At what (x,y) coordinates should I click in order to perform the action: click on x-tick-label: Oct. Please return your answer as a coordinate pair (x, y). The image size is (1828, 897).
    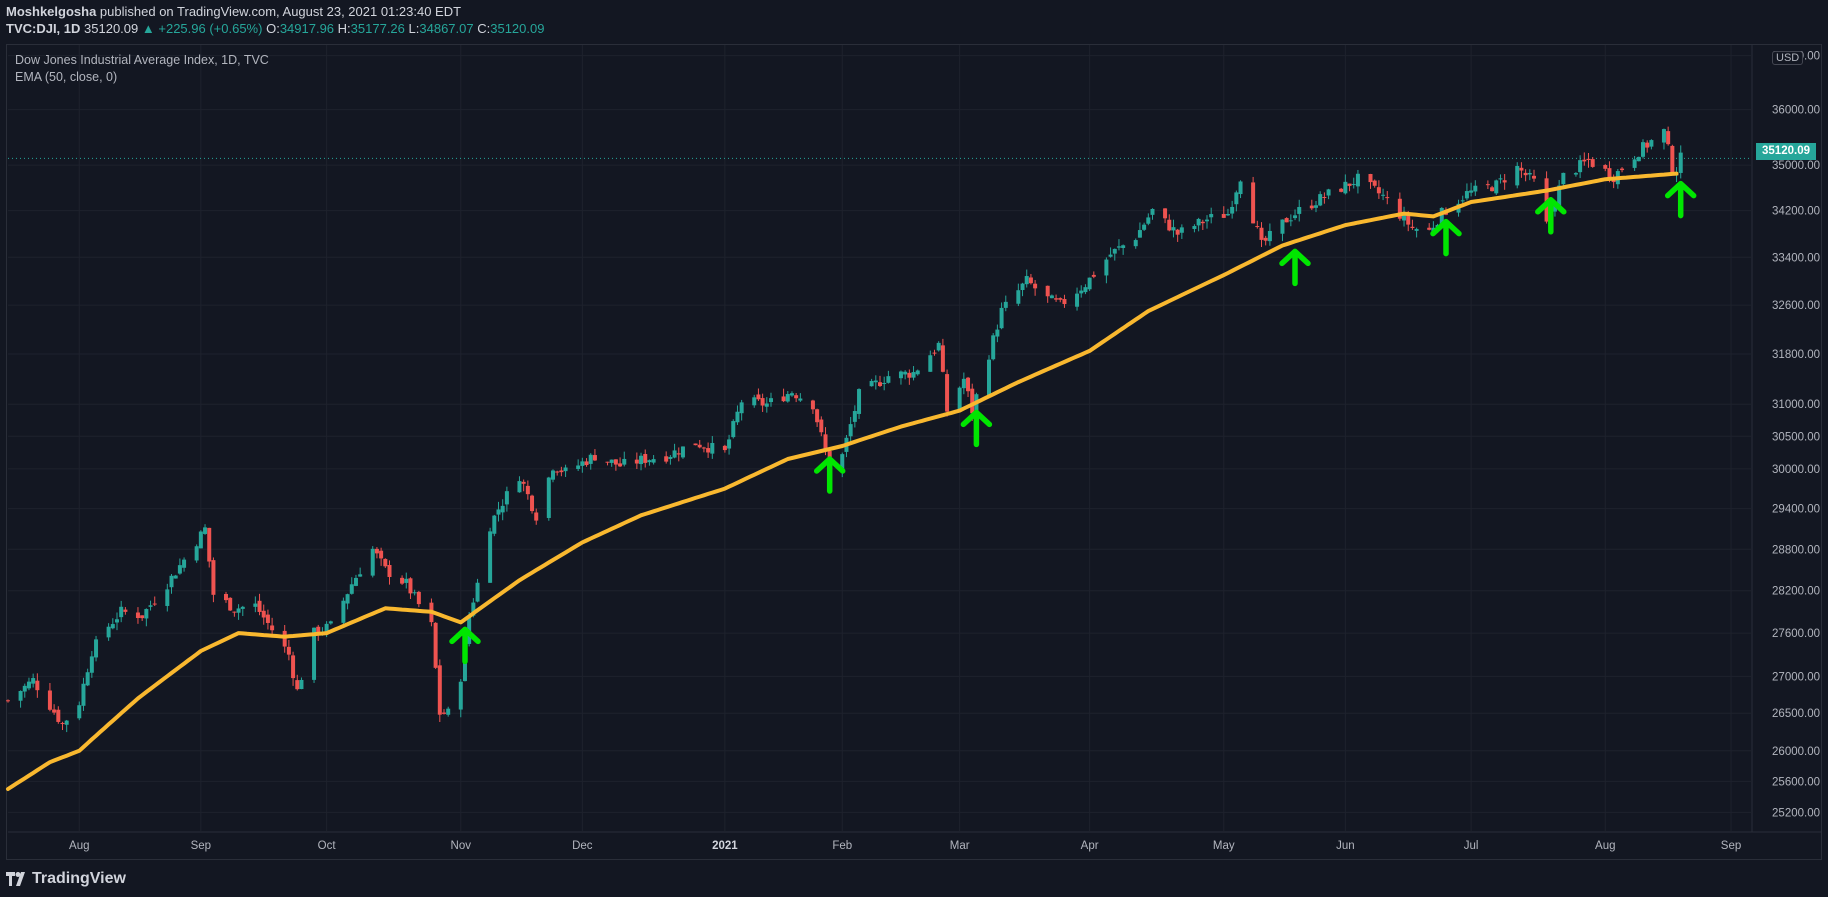
    Looking at the image, I should click on (327, 846).